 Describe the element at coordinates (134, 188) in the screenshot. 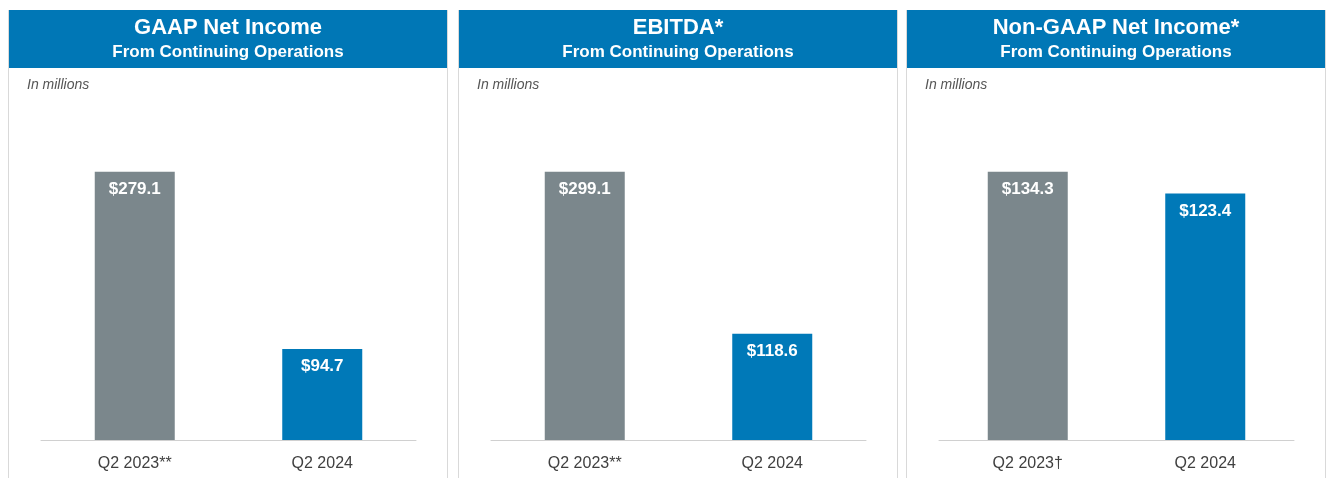

I see `data-label: $279.1` at that location.